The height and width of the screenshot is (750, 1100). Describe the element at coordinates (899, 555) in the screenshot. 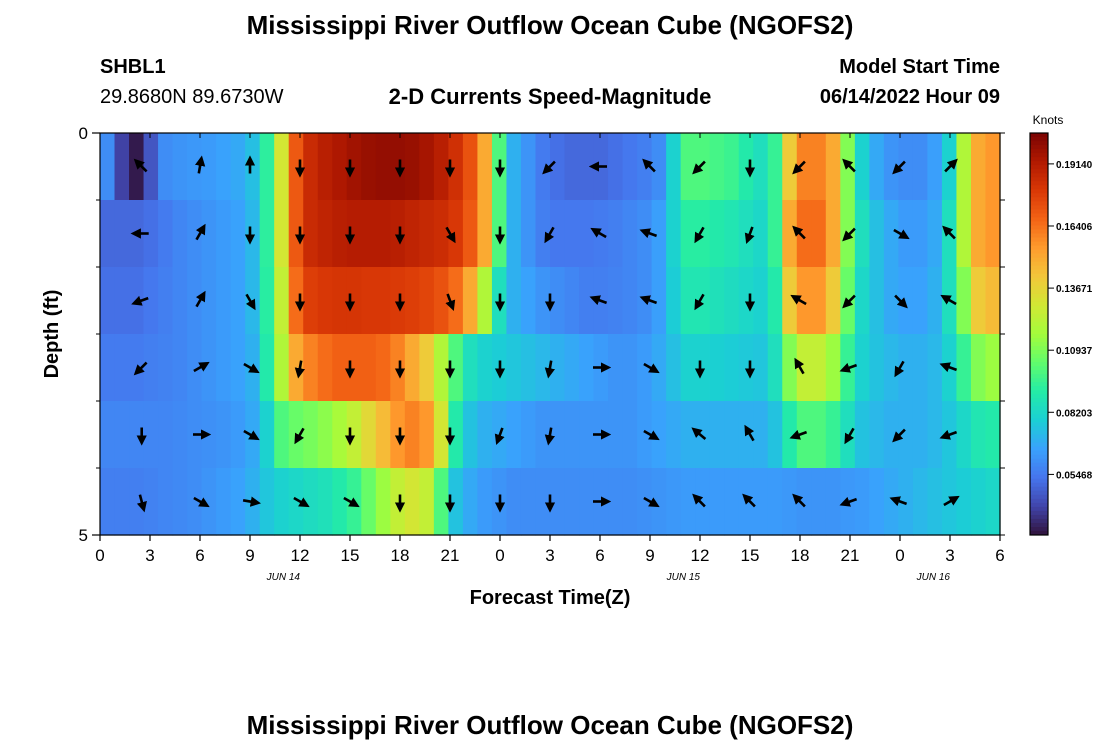

I see `x-tick-label: 0` at that location.